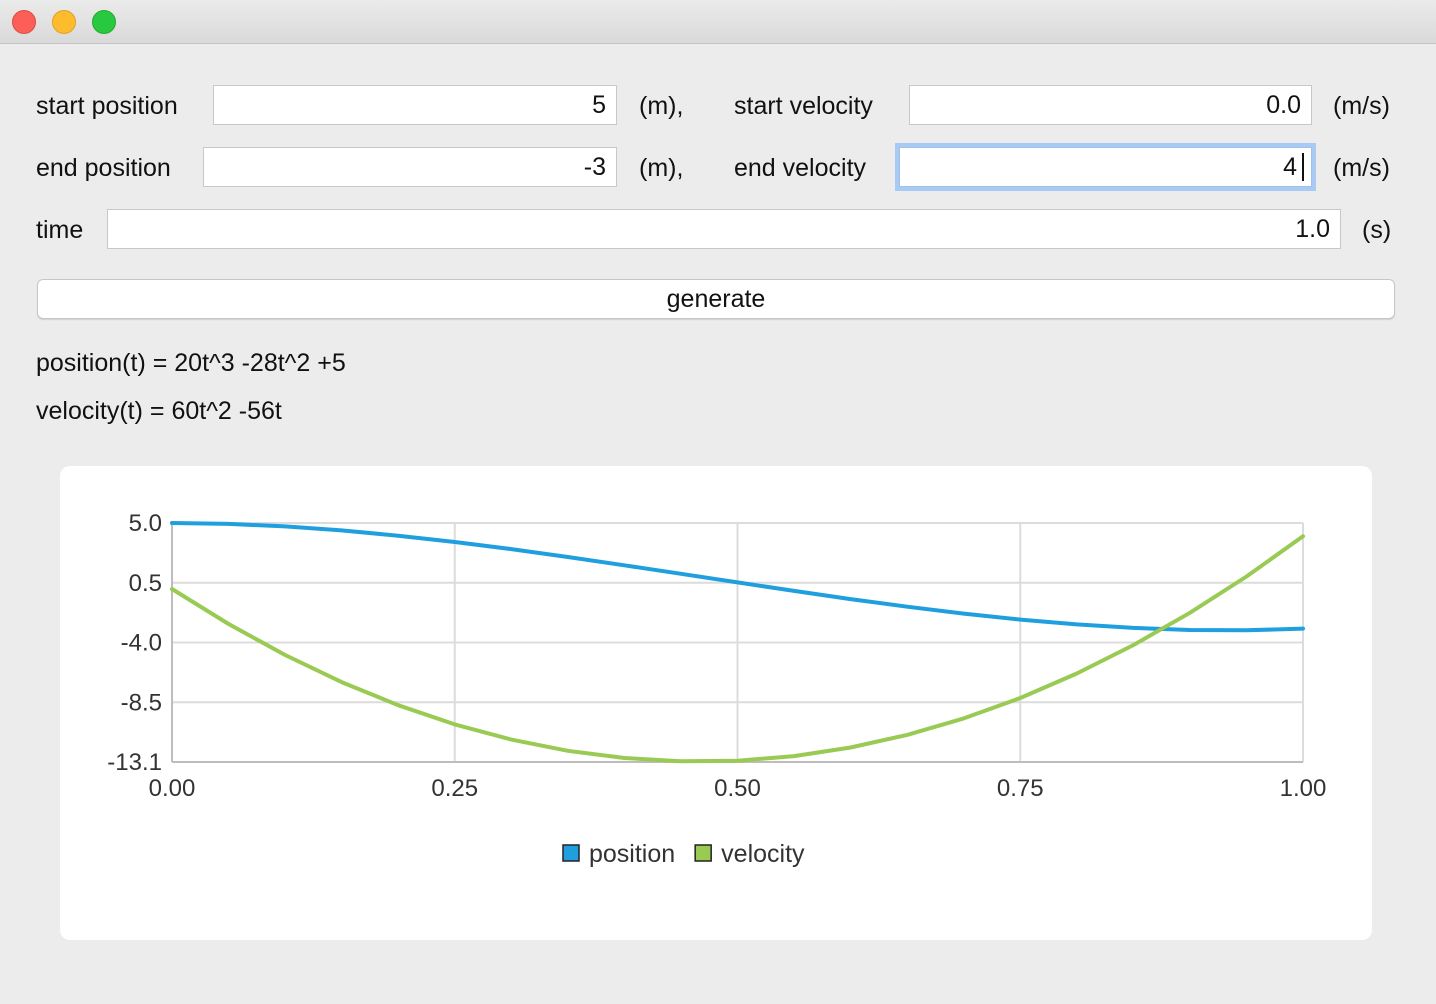 This screenshot has width=1436, height=1004. Describe the element at coordinates (737, 788) in the screenshot. I see `x-tick-label: 0.50` at that location.